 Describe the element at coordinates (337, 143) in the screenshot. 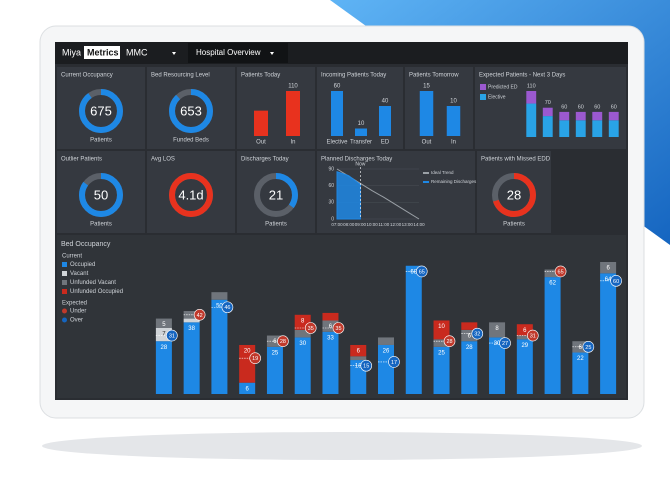

I see `category-label: Elective` at that location.